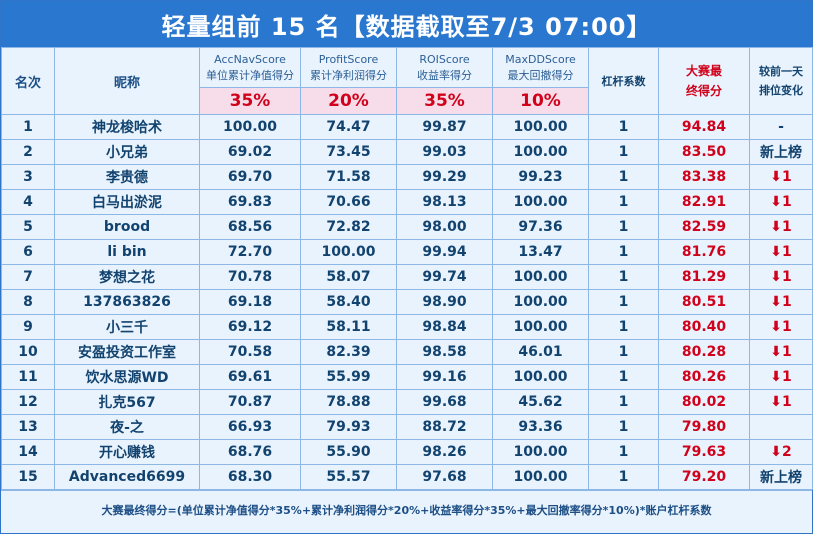 This screenshot has height=534, width=813. Describe the element at coordinates (444, 477) in the screenshot. I see `cell-roi-score: 97.68` at that location.